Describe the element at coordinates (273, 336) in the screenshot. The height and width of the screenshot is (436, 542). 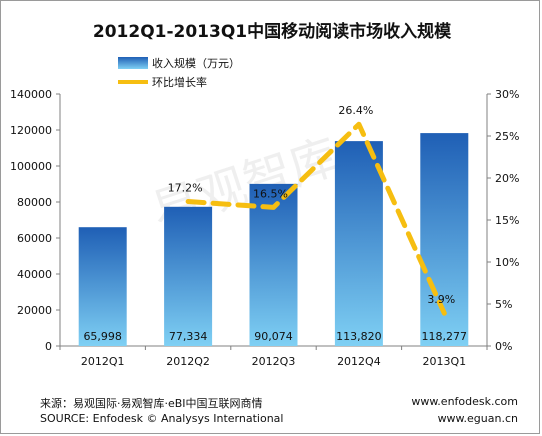
I see `bar-value-label: 90,074` at that location.